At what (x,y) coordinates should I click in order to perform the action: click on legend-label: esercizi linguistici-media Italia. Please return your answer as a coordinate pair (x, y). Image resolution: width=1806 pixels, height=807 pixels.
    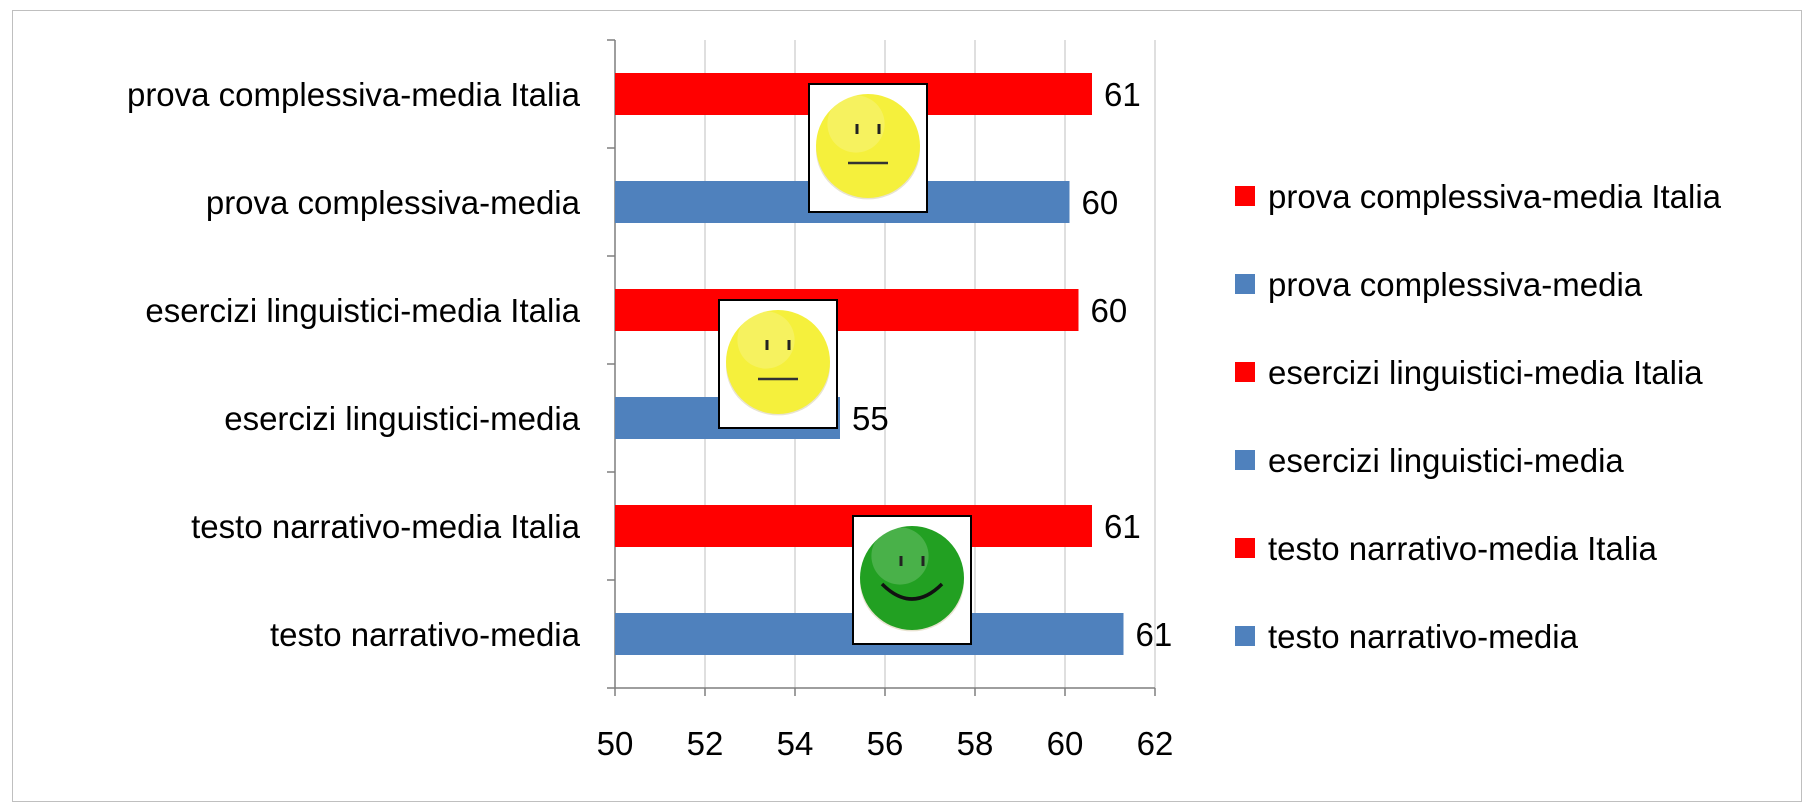
    Looking at the image, I should click on (1485, 372).